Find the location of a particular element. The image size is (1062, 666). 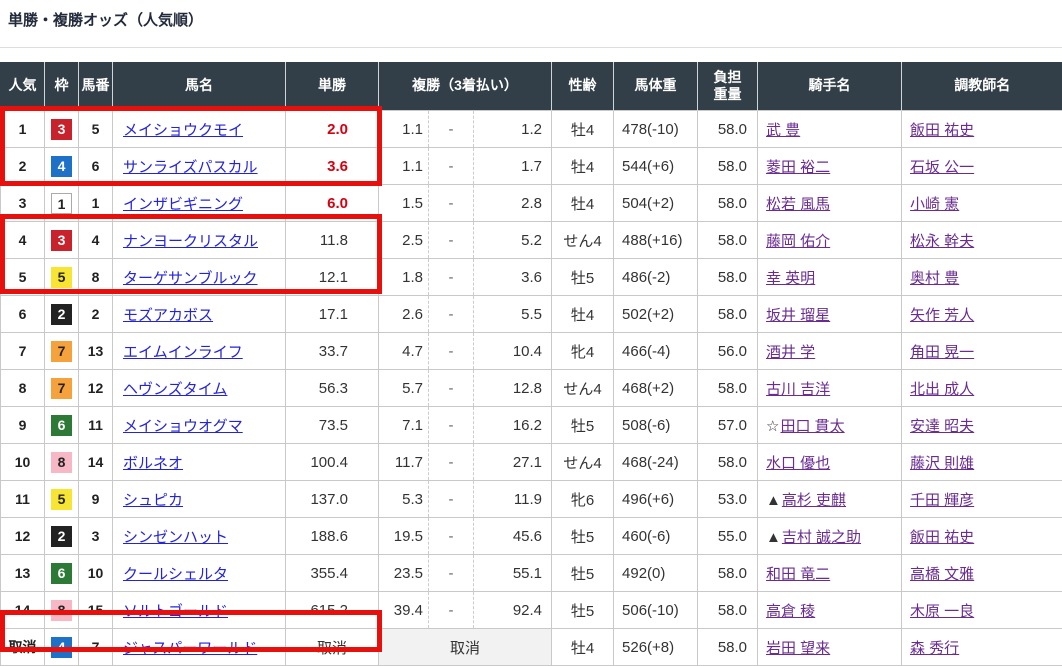

horse-name-link: ナンヨークリスタル is located at coordinates (190, 241).